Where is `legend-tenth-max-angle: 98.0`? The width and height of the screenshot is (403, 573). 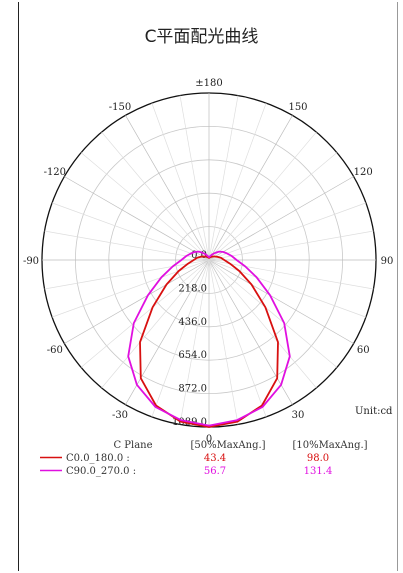 legend-tenth-max-angle: 98.0 is located at coordinates (318, 458).